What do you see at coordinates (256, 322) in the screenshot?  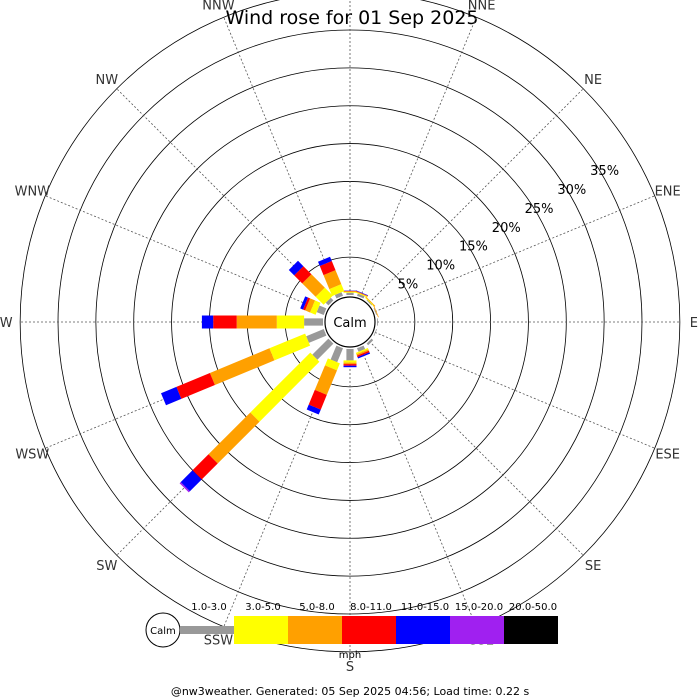 I see `bar-w-5.0-8.0` at bounding box center [256, 322].